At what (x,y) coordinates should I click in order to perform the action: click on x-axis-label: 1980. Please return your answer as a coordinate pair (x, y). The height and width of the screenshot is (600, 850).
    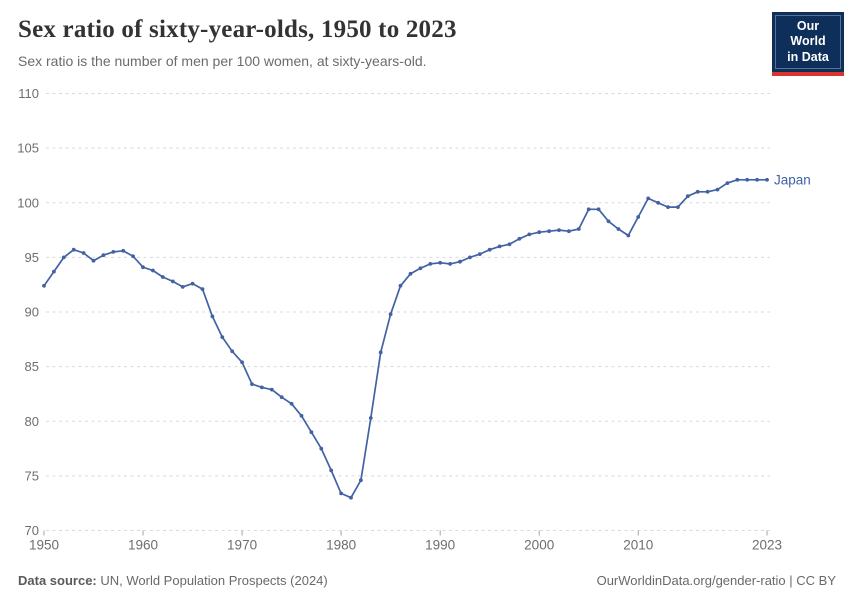
    Looking at the image, I should click on (341, 545).